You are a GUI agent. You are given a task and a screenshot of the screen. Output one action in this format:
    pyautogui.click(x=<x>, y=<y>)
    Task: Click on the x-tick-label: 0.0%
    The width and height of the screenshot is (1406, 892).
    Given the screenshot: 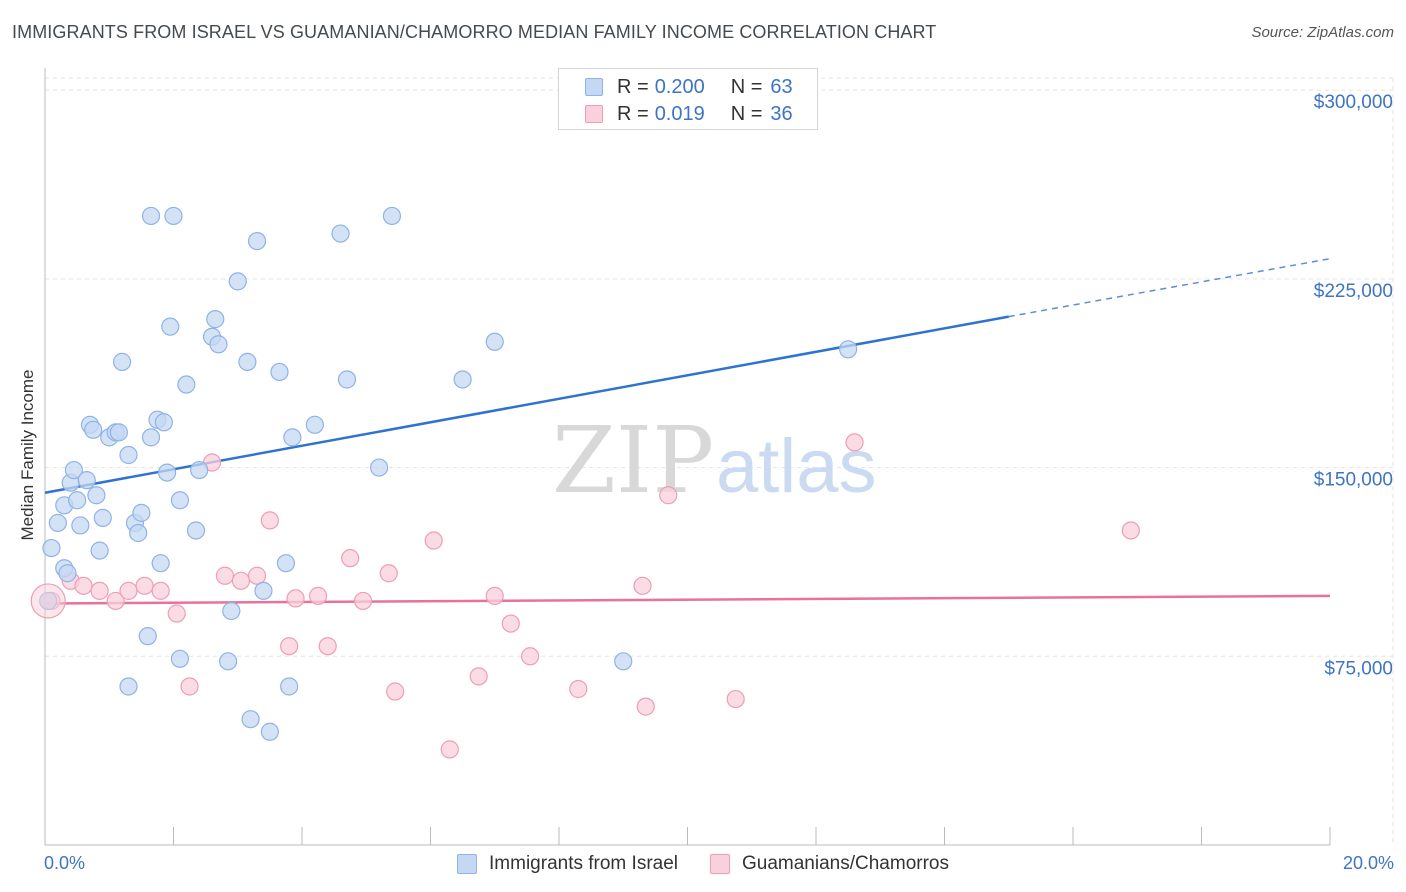 What is the action you would take?
    pyautogui.click(x=64, y=863)
    